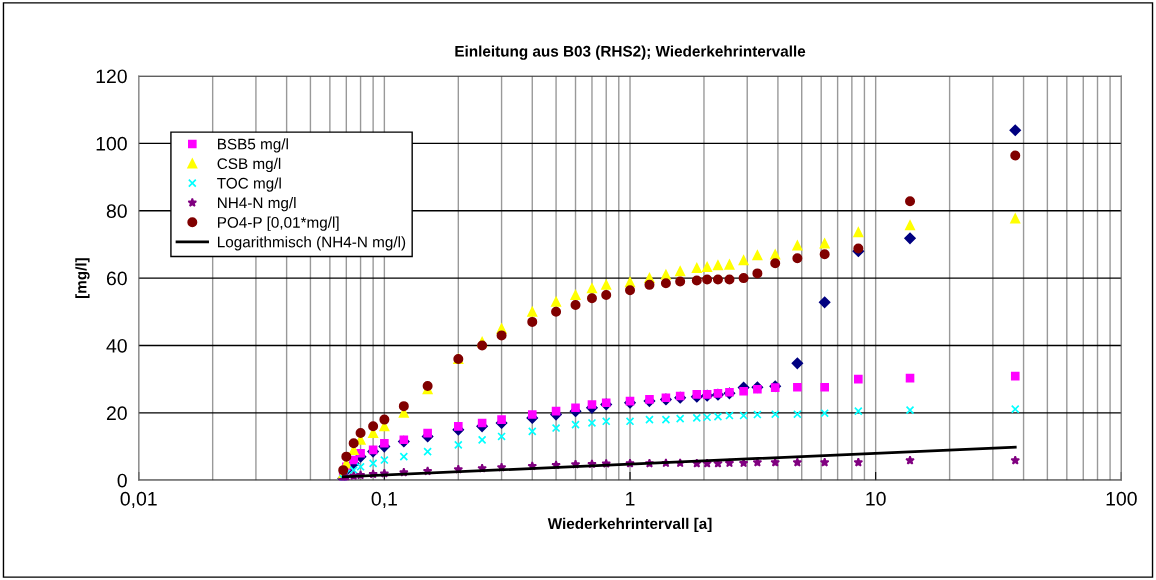 This screenshot has width=1156, height=580. Describe the element at coordinates (312, 243) in the screenshot. I see `legend-label: Logarithmisch (NH4-N mg/l)` at that location.